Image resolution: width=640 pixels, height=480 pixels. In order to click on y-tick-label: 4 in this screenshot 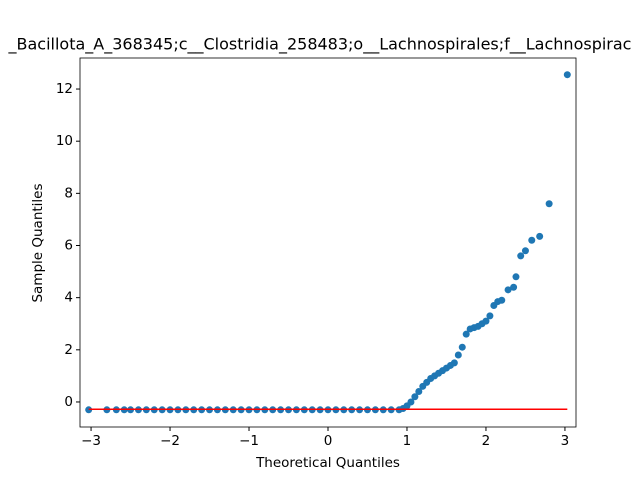, I will do `click(68, 298)`.